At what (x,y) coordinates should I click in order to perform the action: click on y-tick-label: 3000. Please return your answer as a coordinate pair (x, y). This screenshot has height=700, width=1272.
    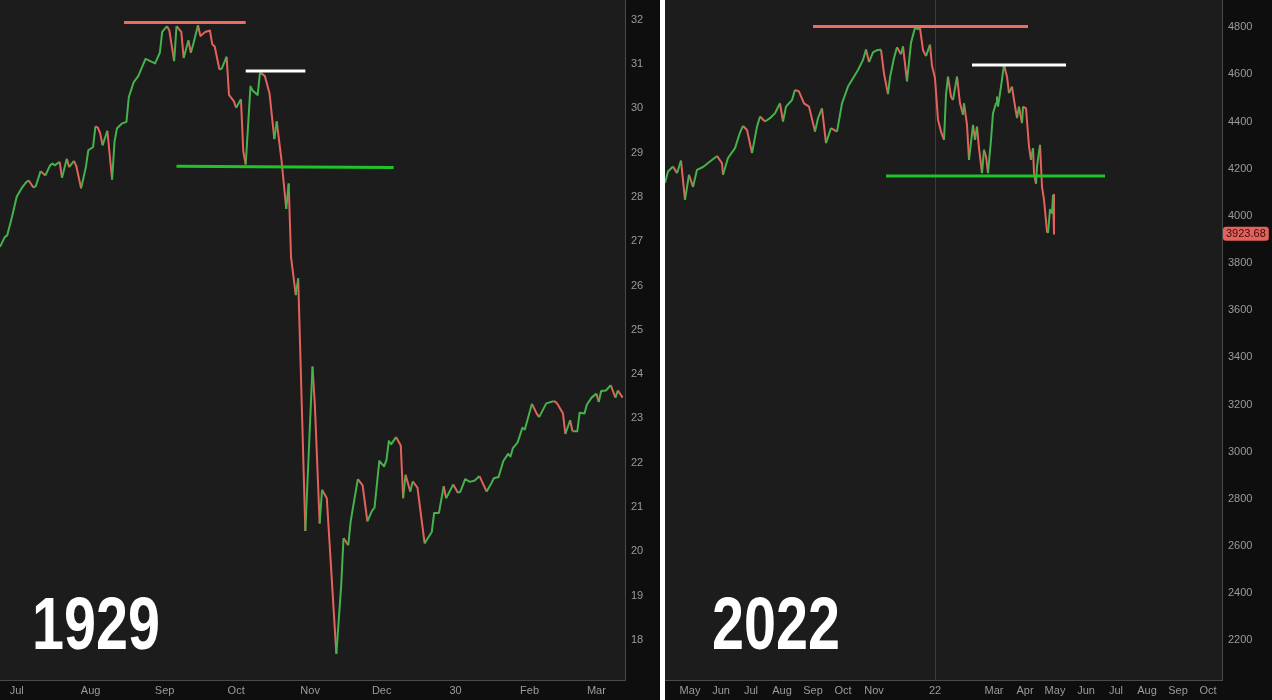
    Looking at the image, I should click on (1240, 450).